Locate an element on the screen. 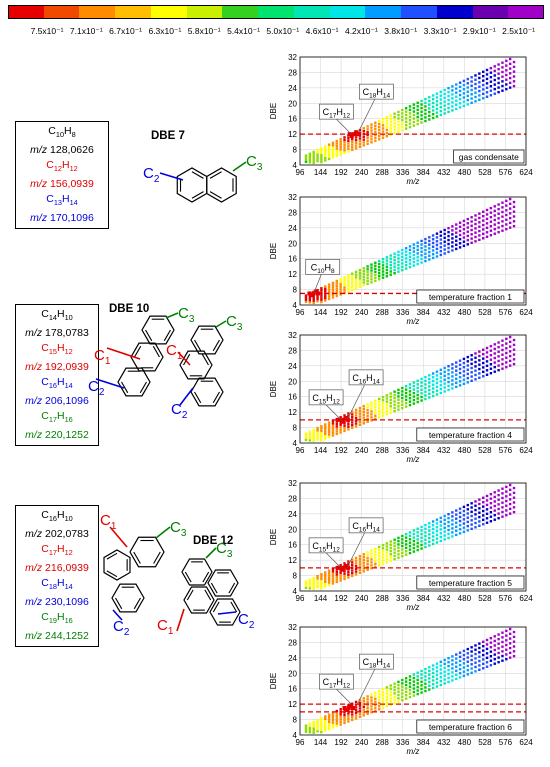 This screenshot has height=767, width=550. substituent-c1: C1 is located at coordinates (171, 622).